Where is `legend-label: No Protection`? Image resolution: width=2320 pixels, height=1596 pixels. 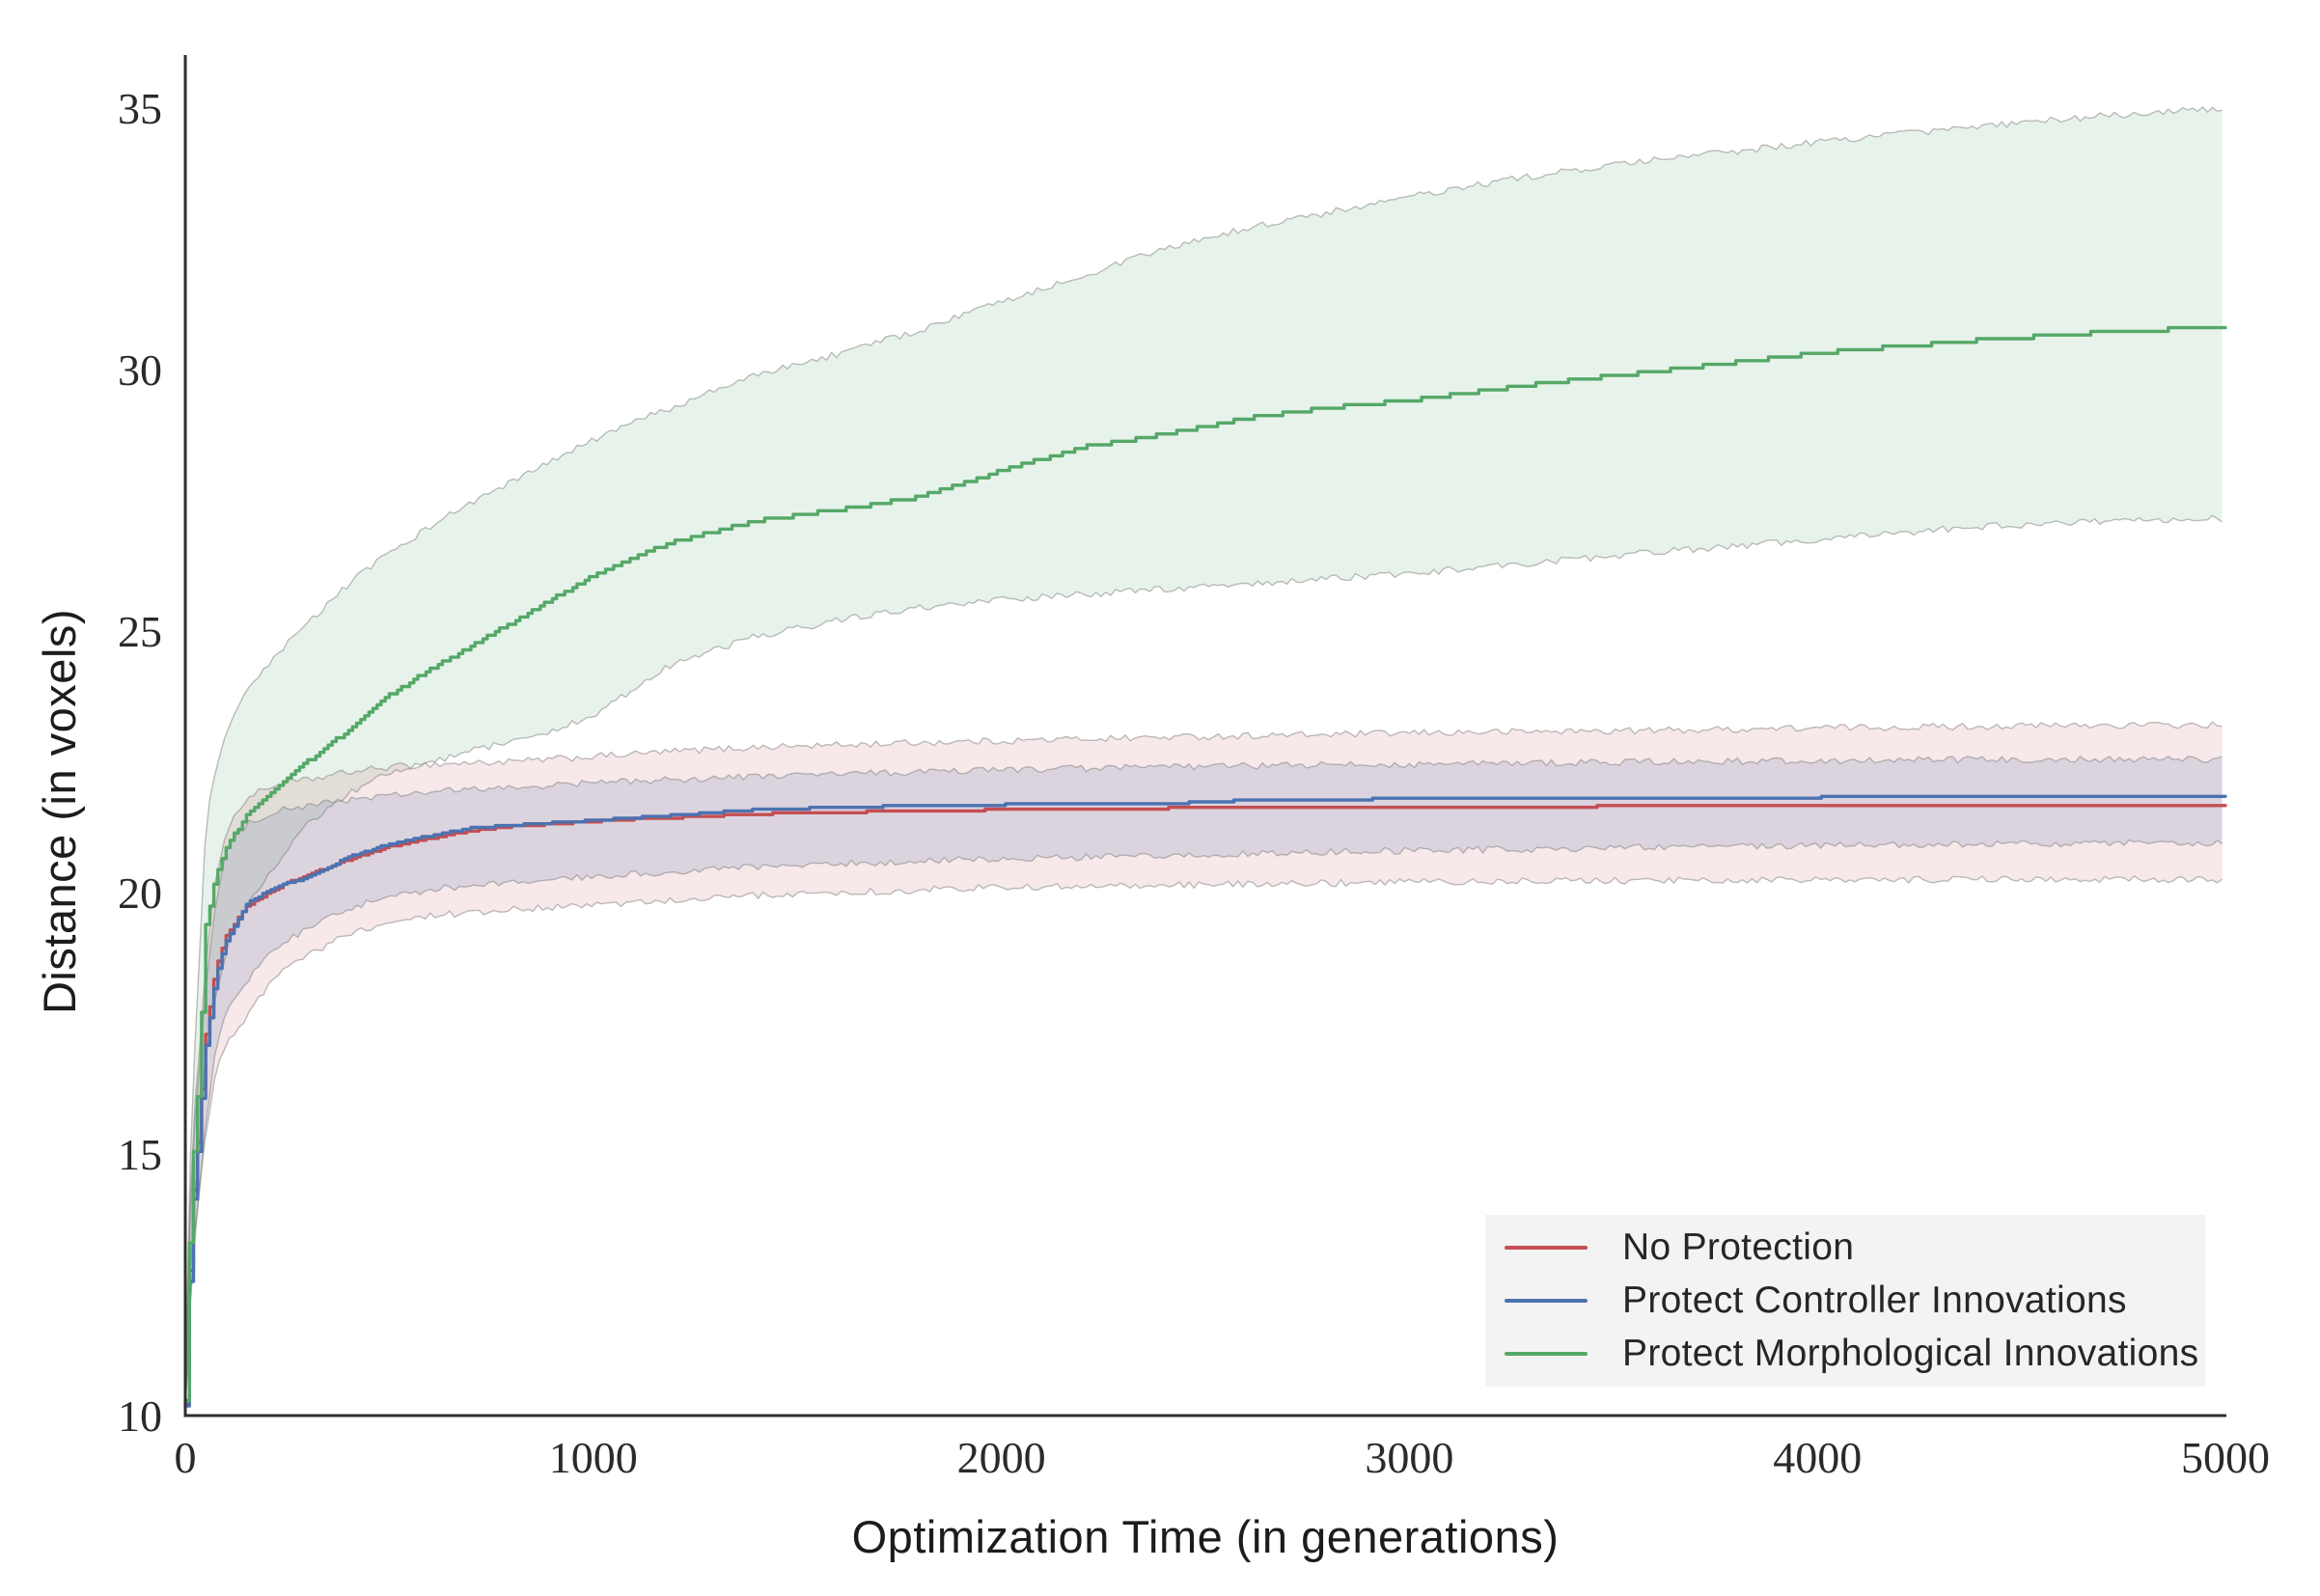 legend-label: No Protection is located at coordinates (1738, 1247).